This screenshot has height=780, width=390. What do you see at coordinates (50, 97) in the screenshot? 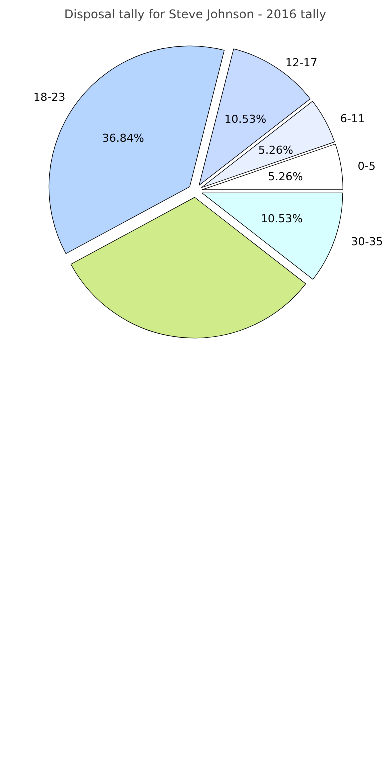
I see `slice-label: 18-23` at bounding box center [50, 97].